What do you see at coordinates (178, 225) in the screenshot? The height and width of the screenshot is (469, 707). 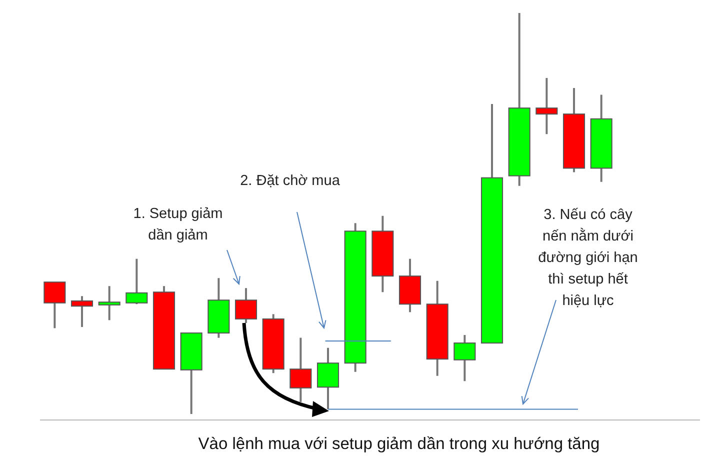 I see `annotation: 1. Setup giảm dần giảm` at bounding box center [178, 225].